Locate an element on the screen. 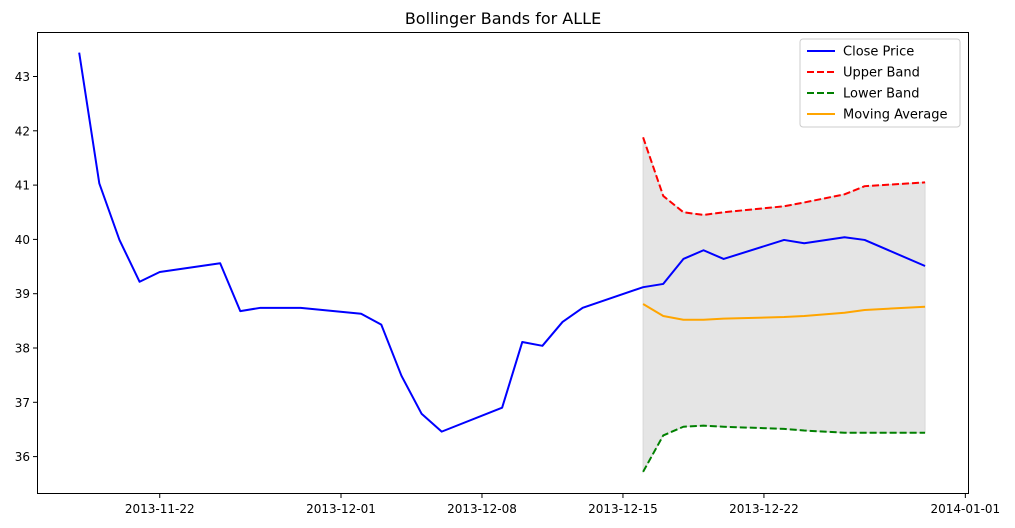 This screenshot has width=1015, height=528. legend-label: Moving Average is located at coordinates (895, 115).